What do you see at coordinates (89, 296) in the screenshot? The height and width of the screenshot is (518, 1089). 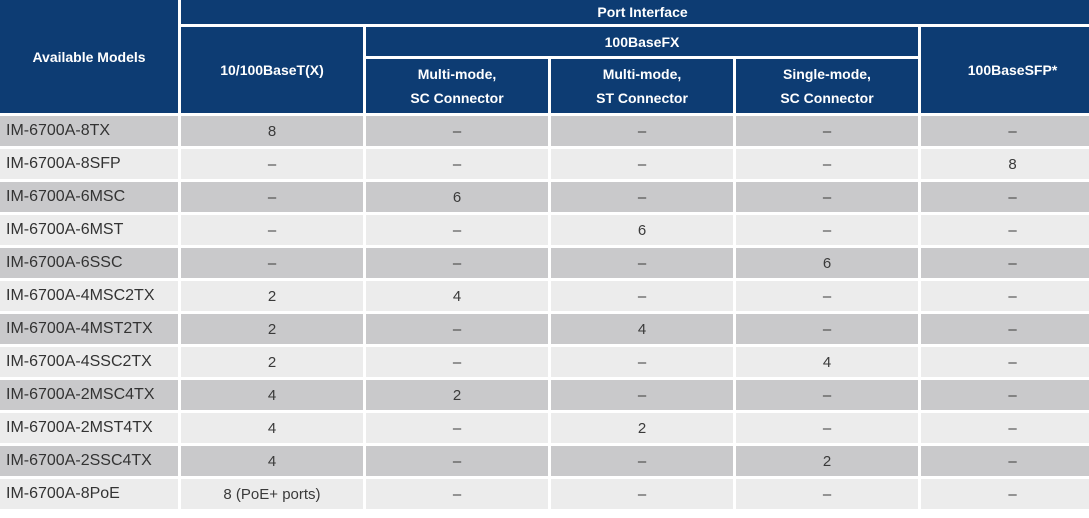 I see `model-cell: IM-6700A-4MSC2TX` at bounding box center [89, 296].